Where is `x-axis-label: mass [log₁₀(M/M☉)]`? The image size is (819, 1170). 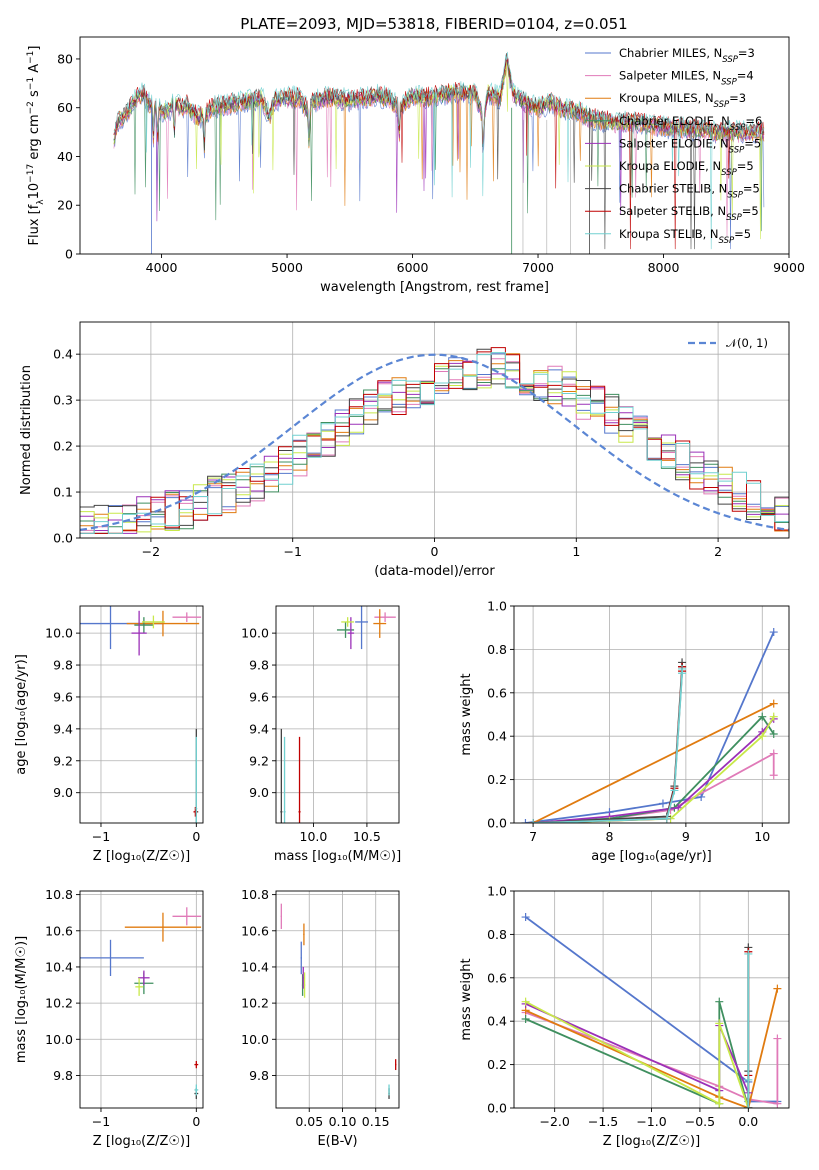 x-axis-label: mass [log₁₀(M/M☉)] is located at coordinates (337, 856).